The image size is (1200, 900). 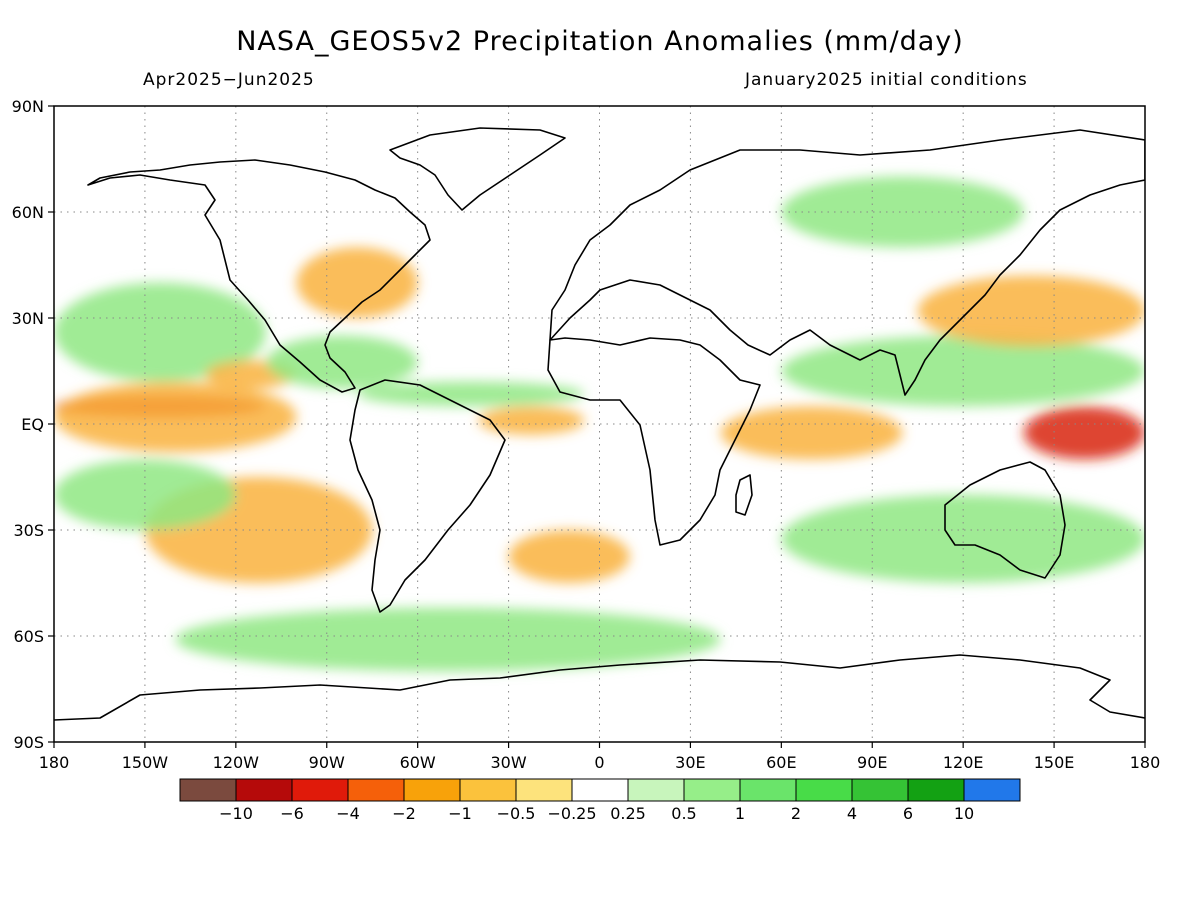 I want to click on lat-tick-label: 30N, so click(x=28, y=318).